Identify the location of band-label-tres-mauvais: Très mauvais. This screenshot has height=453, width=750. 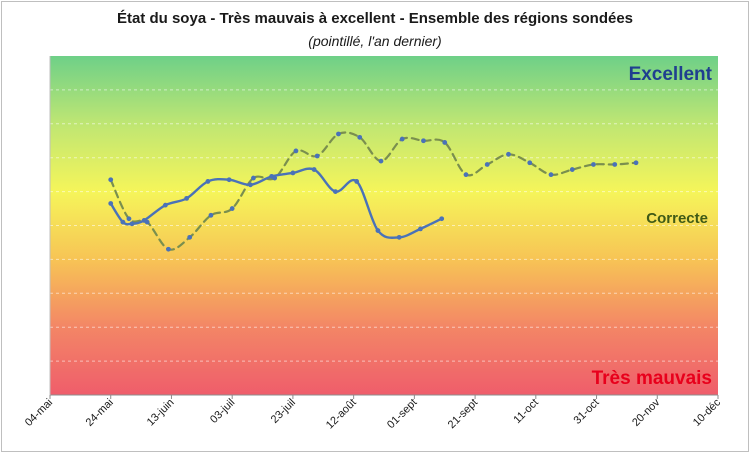
(651, 378).